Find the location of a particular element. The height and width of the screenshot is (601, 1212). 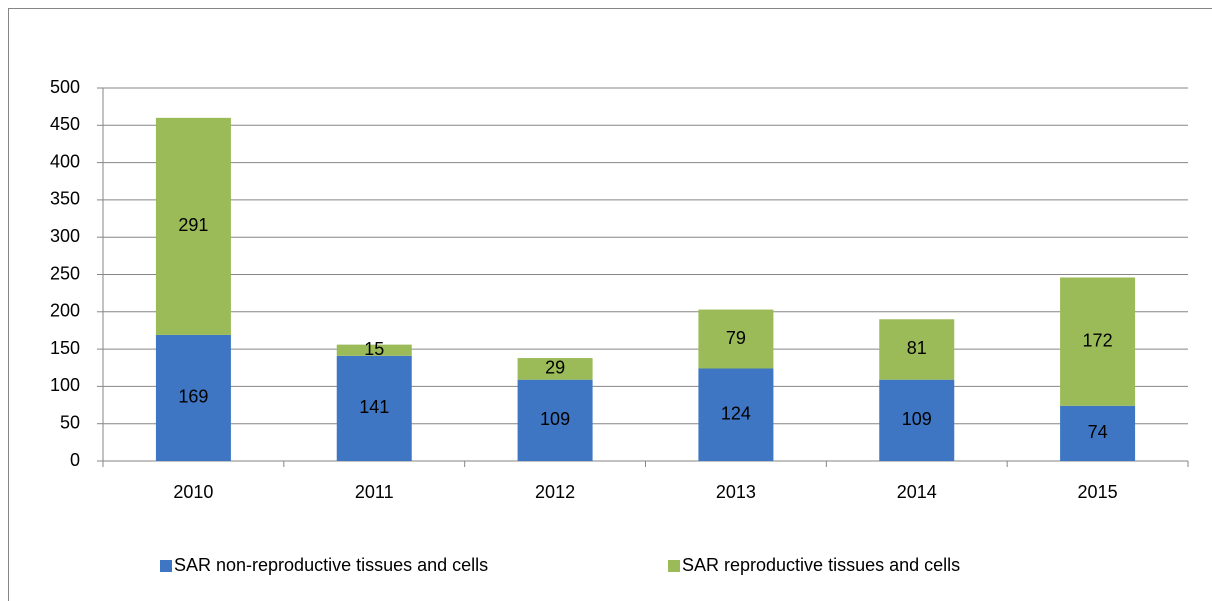

data-label: 124 is located at coordinates (736, 413).